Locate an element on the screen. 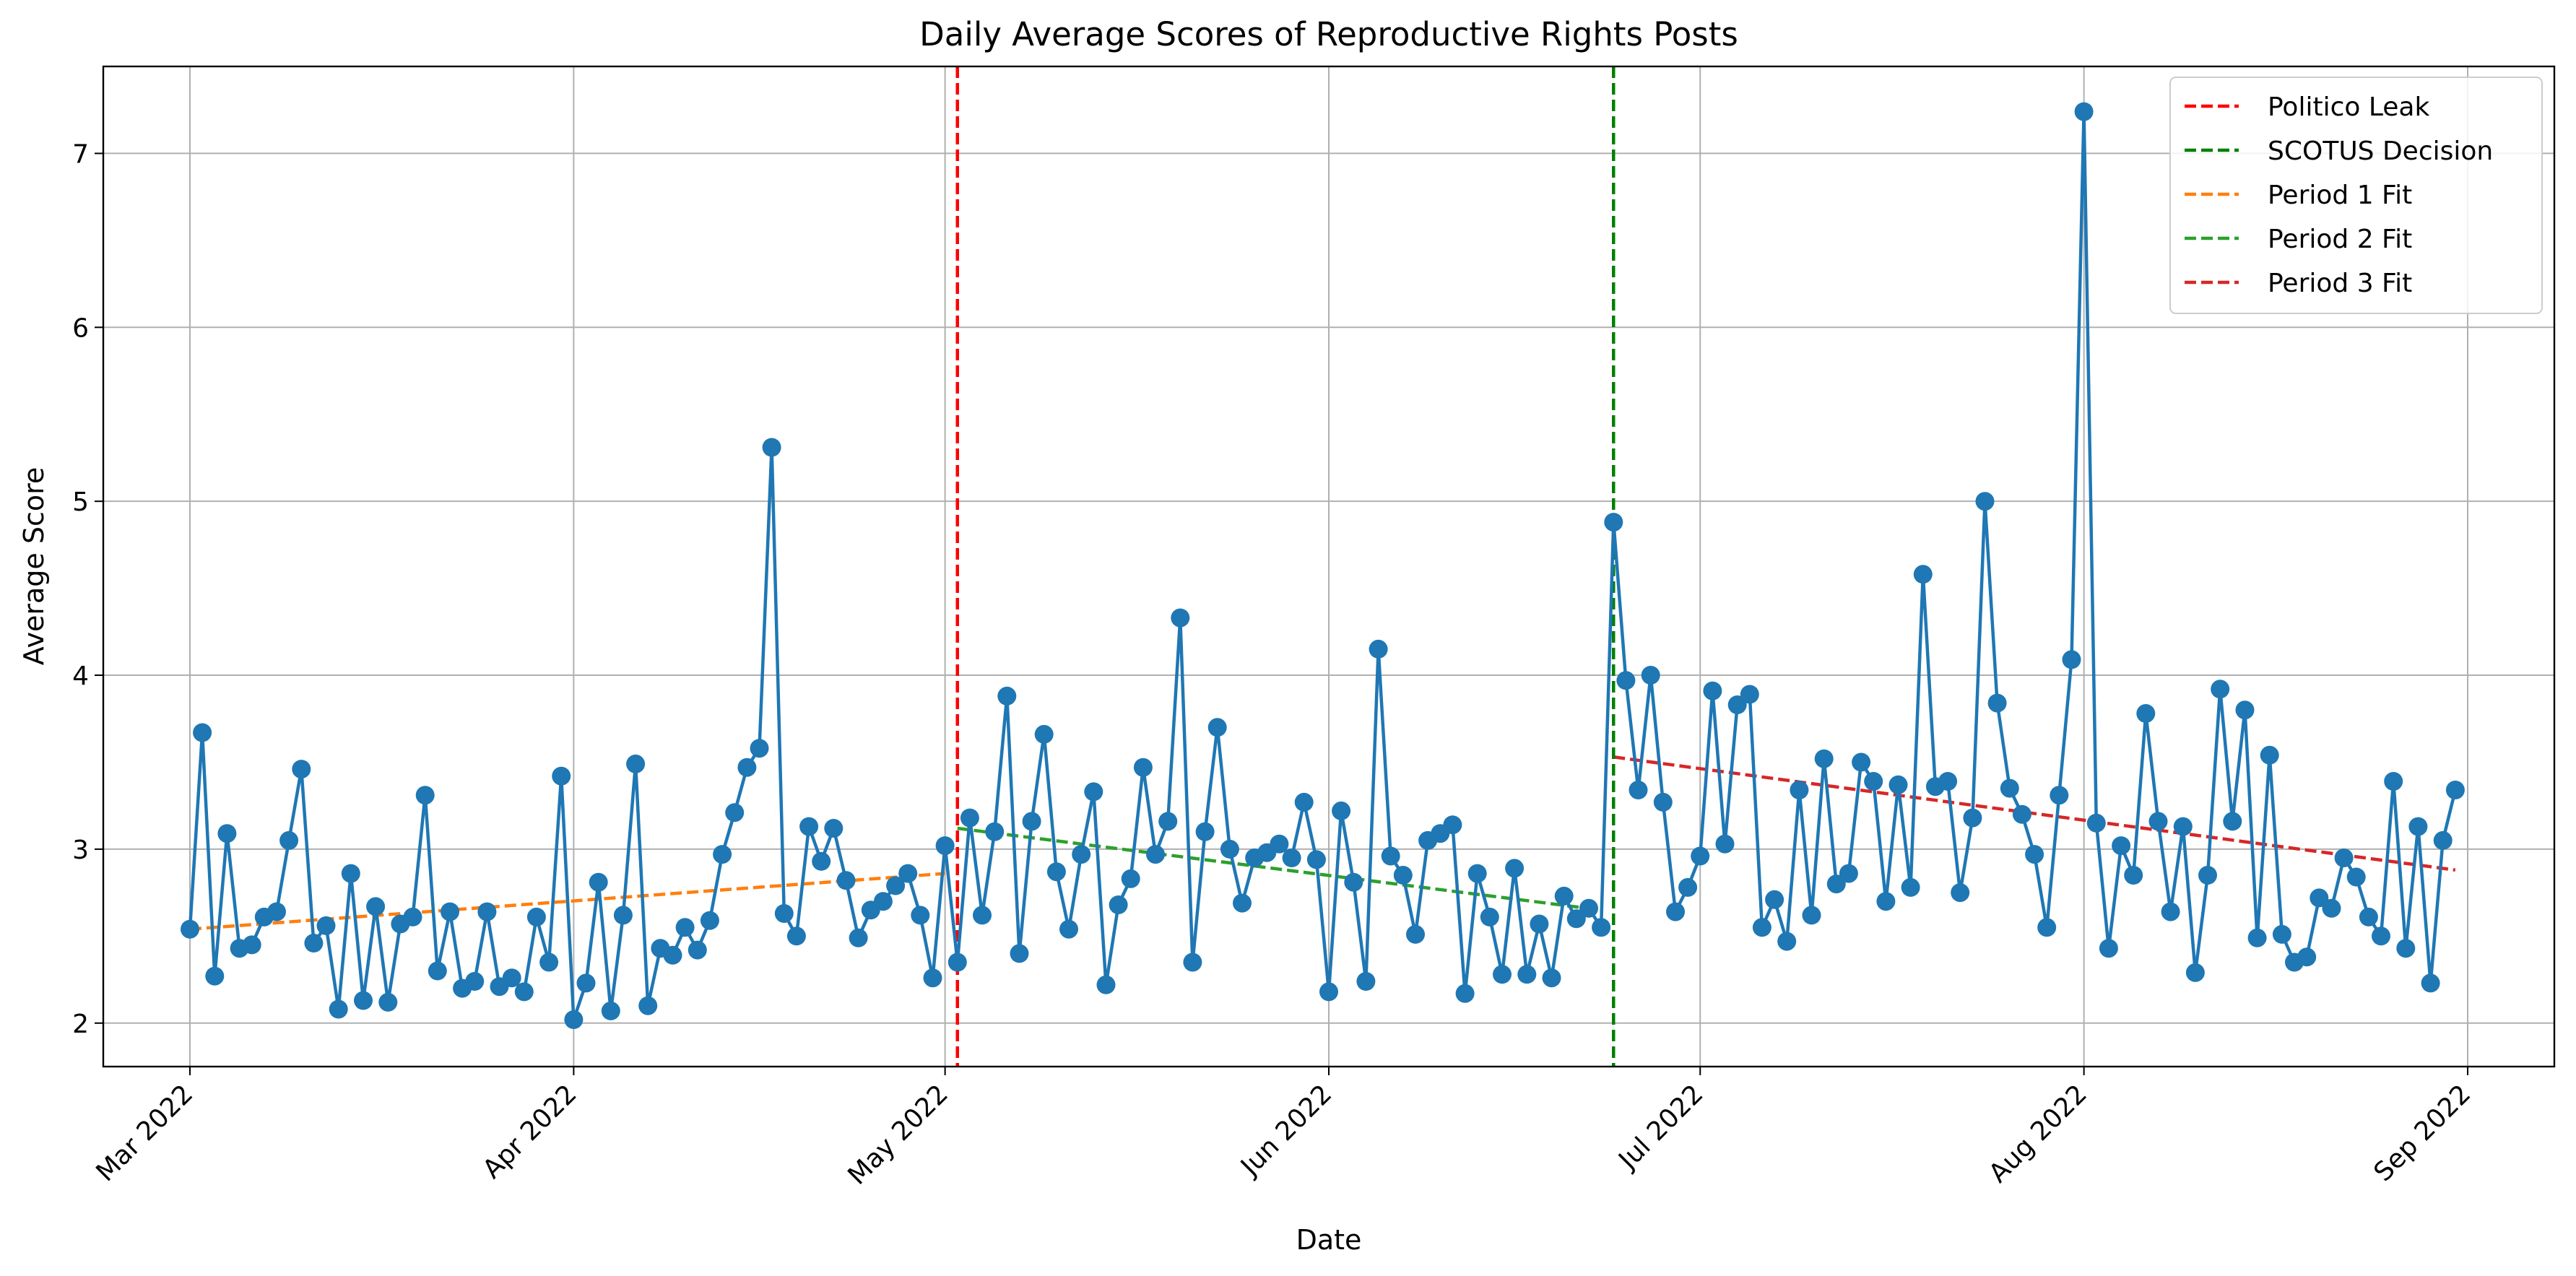  y-axis-label: Average Score is located at coordinates (34, 566).